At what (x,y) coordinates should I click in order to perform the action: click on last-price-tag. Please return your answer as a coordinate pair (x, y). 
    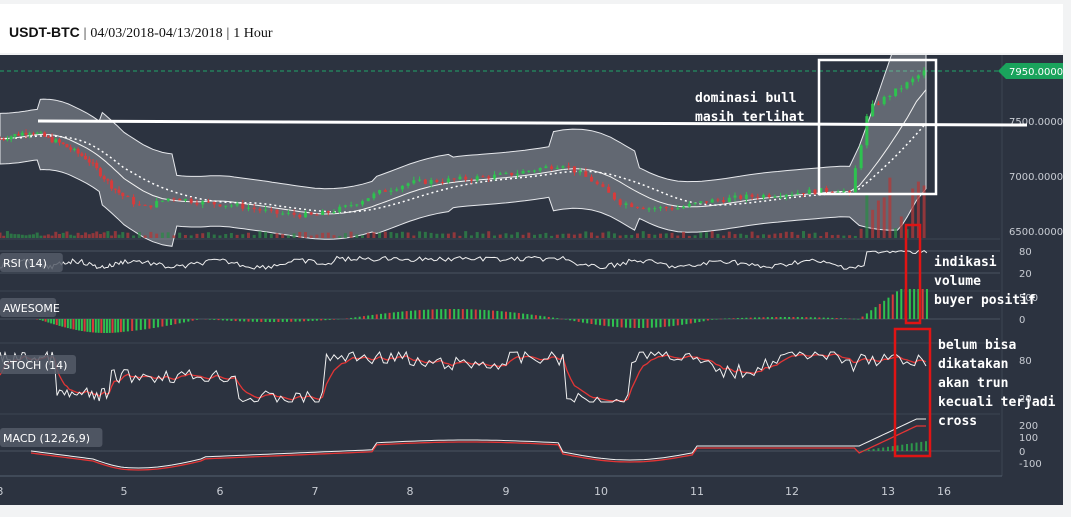
    Looking at the image, I should click on (1030, 71).